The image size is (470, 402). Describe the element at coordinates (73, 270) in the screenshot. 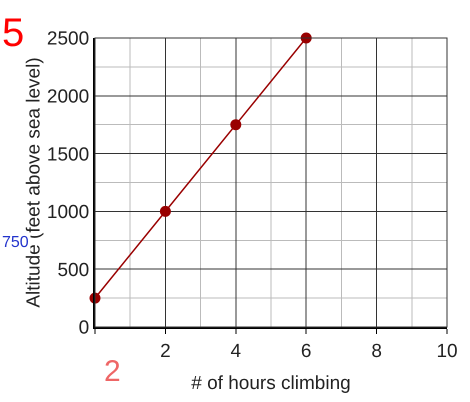

I see `y-tick-label: 500` at that location.